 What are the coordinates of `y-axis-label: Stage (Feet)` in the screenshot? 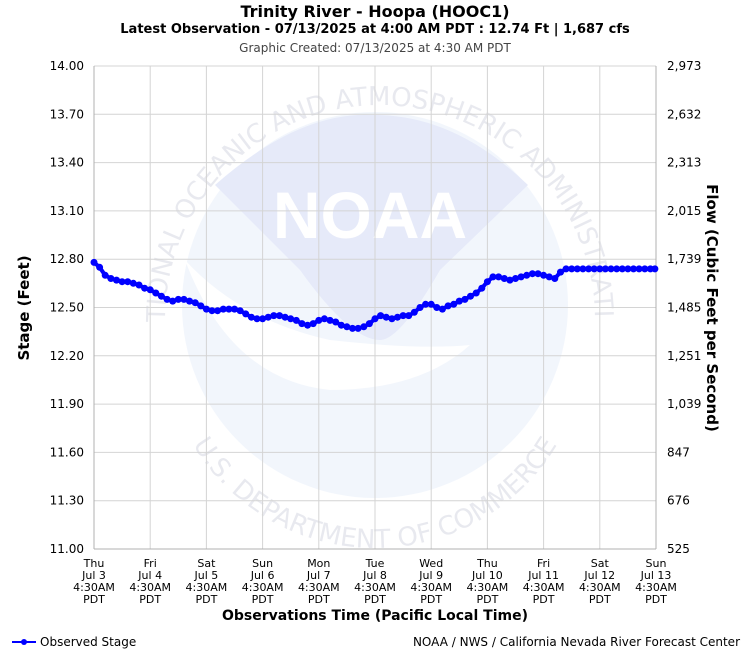 It's located at (24, 307).